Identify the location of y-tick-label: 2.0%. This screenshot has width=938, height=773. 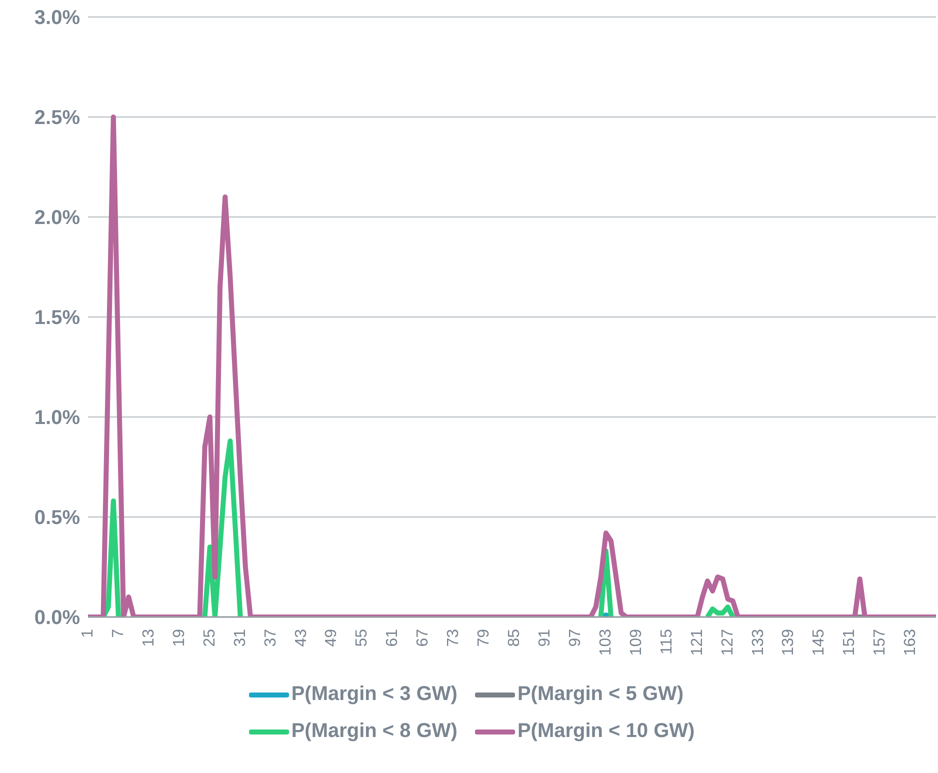
(57, 218).